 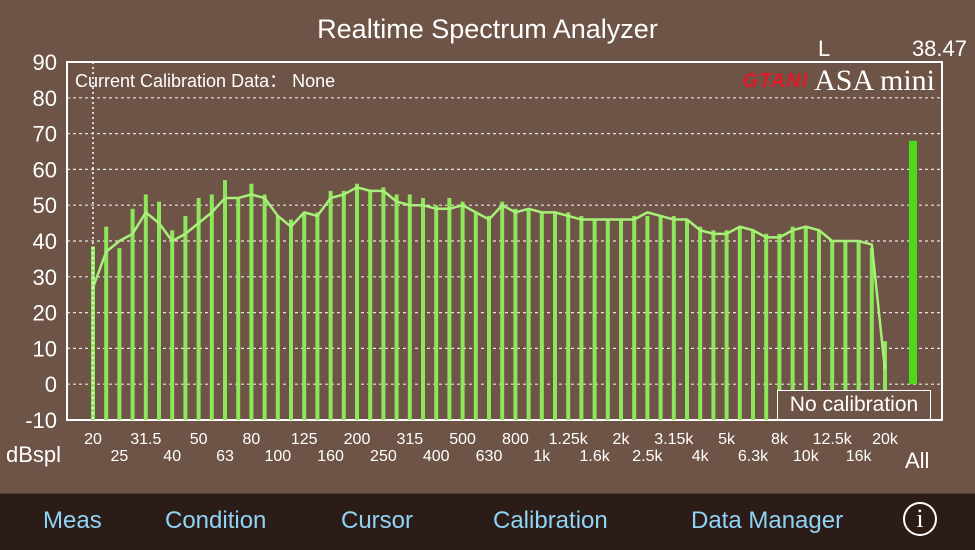 What do you see at coordinates (409, 439) in the screenshot?
I see `x-tick-label: 315` at bounding box center [409, 439].